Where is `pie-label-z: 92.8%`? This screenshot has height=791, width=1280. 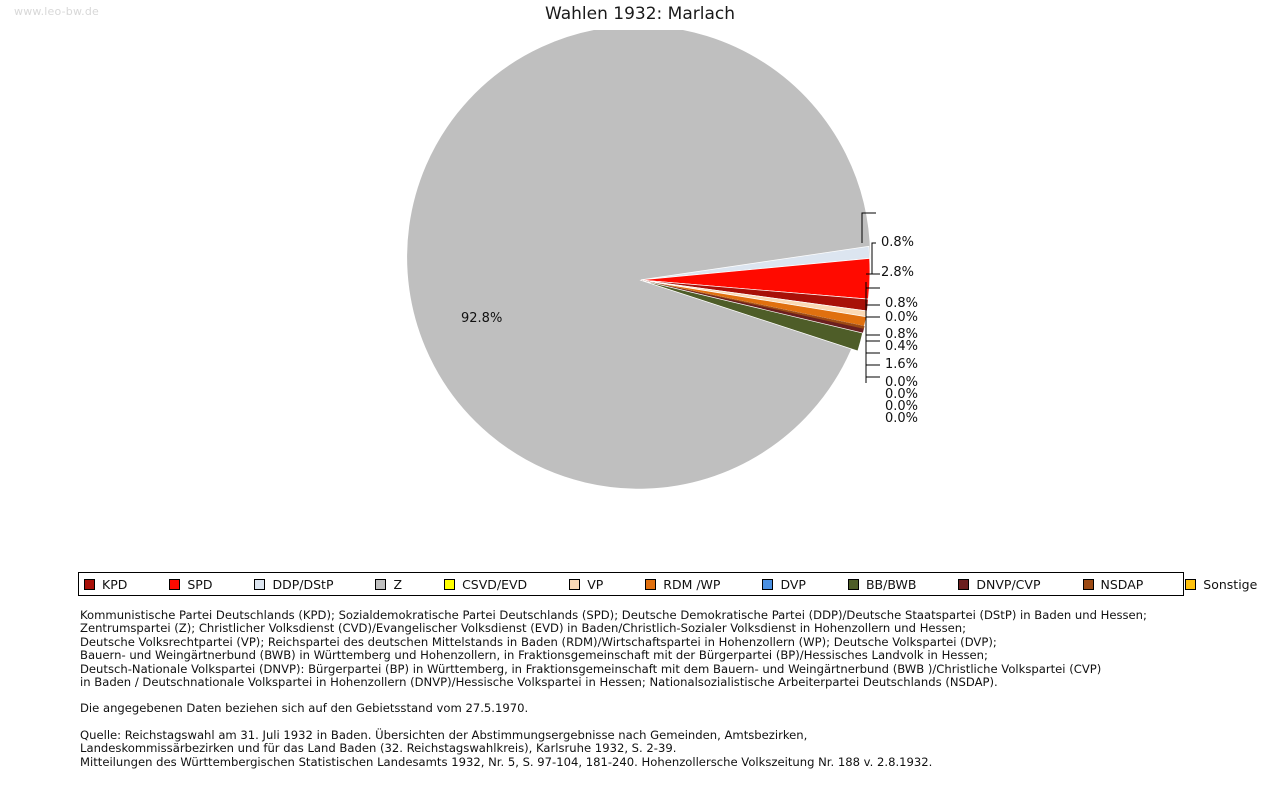
pie-label-z: 92.8% is located at coordinates (482, 318).